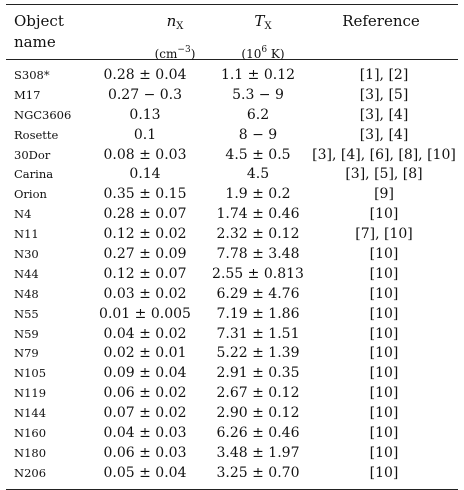 This screenshot has height=490, width=464. What do you see at coordinates (258, 94) in the screenshot?
I see `cell-temperature: 5.3 − 9` at bounding box center [258, 94].